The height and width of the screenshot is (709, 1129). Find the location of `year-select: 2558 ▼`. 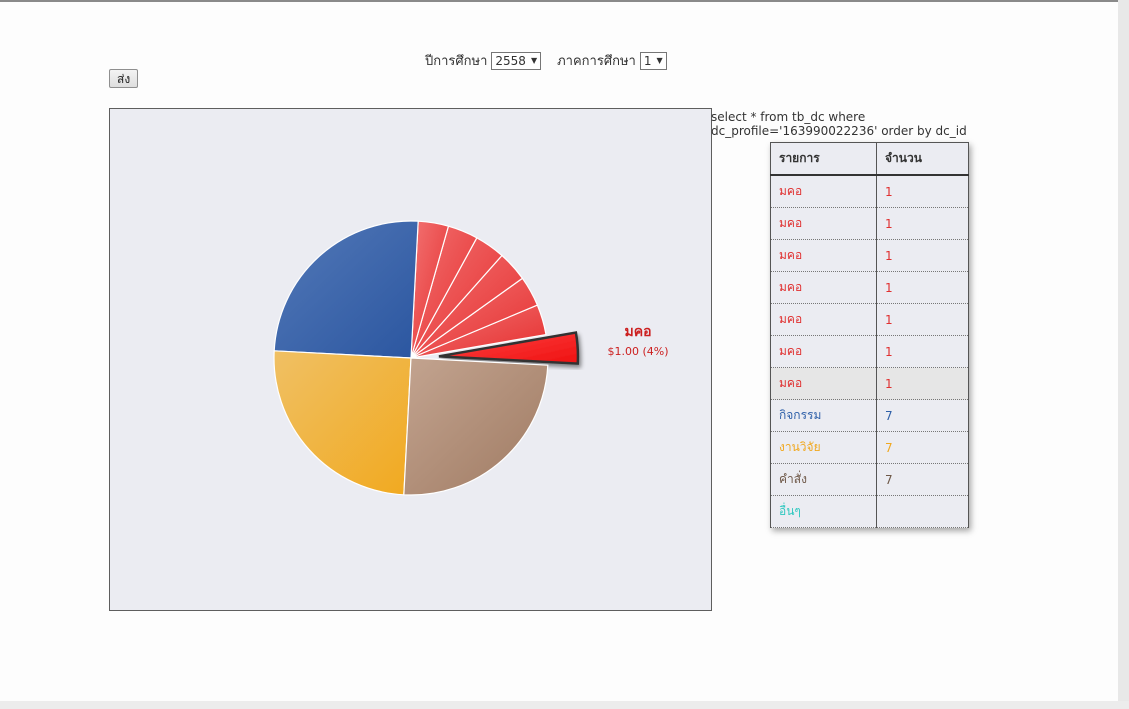

year-select: 2558 ▼ is located at coordinates (516, 60).